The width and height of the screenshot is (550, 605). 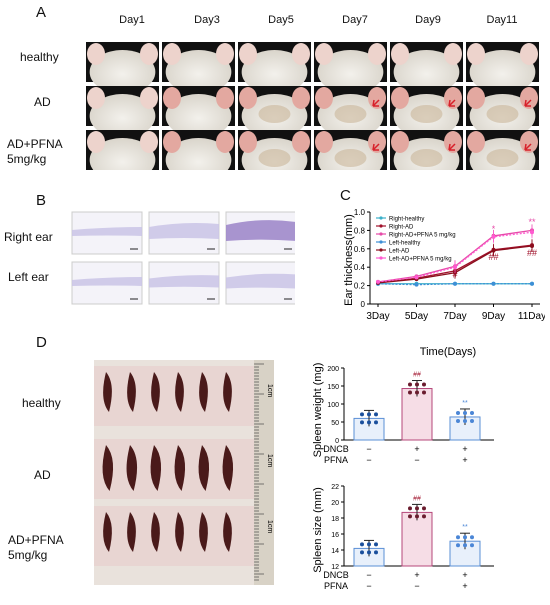 I want to click on arrow-icon, so click(x=452, y=147).